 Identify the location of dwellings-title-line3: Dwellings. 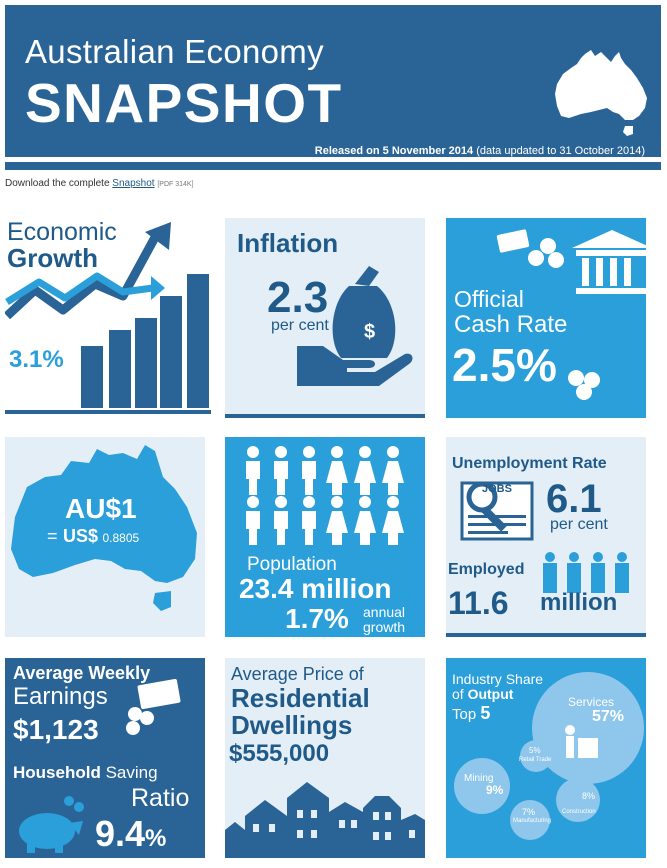
(292, 725).